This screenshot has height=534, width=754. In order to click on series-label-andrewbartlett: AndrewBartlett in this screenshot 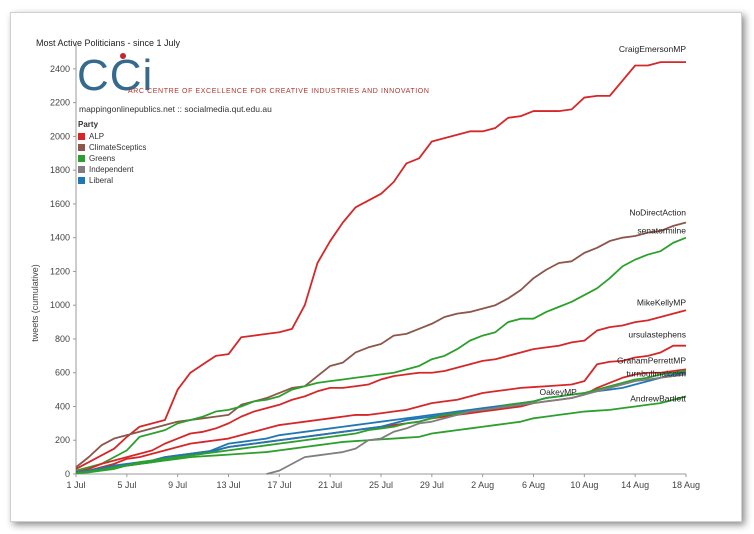, I will do `click(658, 398)`.